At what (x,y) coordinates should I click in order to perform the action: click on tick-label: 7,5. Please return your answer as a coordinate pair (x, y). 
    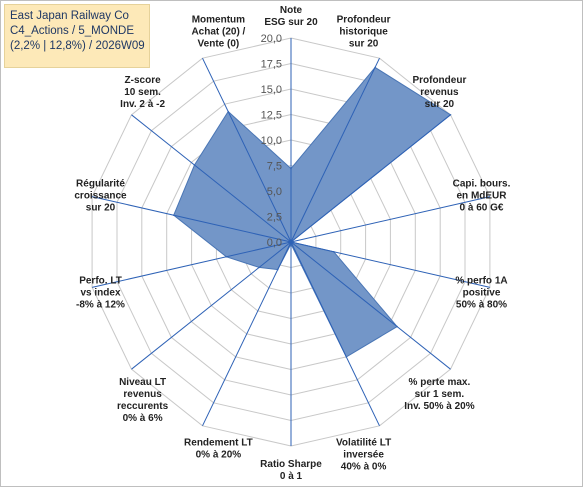
    Looking at the image, I should click on (274, 167).